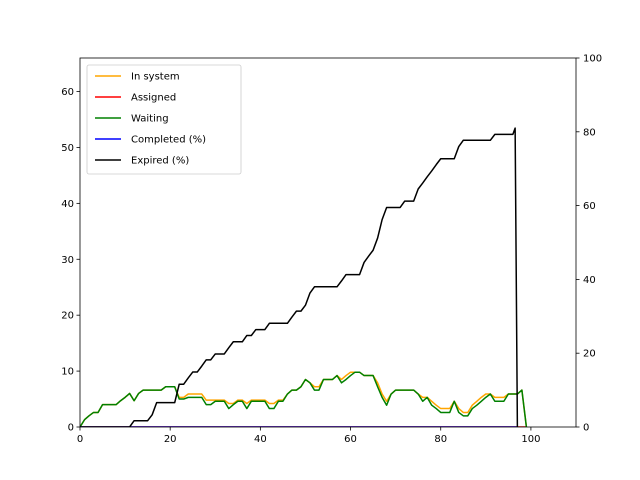 The height and width of the screenshot is (480, 640). What do you see at coordinates (67, 92) in the screenshot?
I see `y-left-tick-label: 60` at bounding box center [67, 92].